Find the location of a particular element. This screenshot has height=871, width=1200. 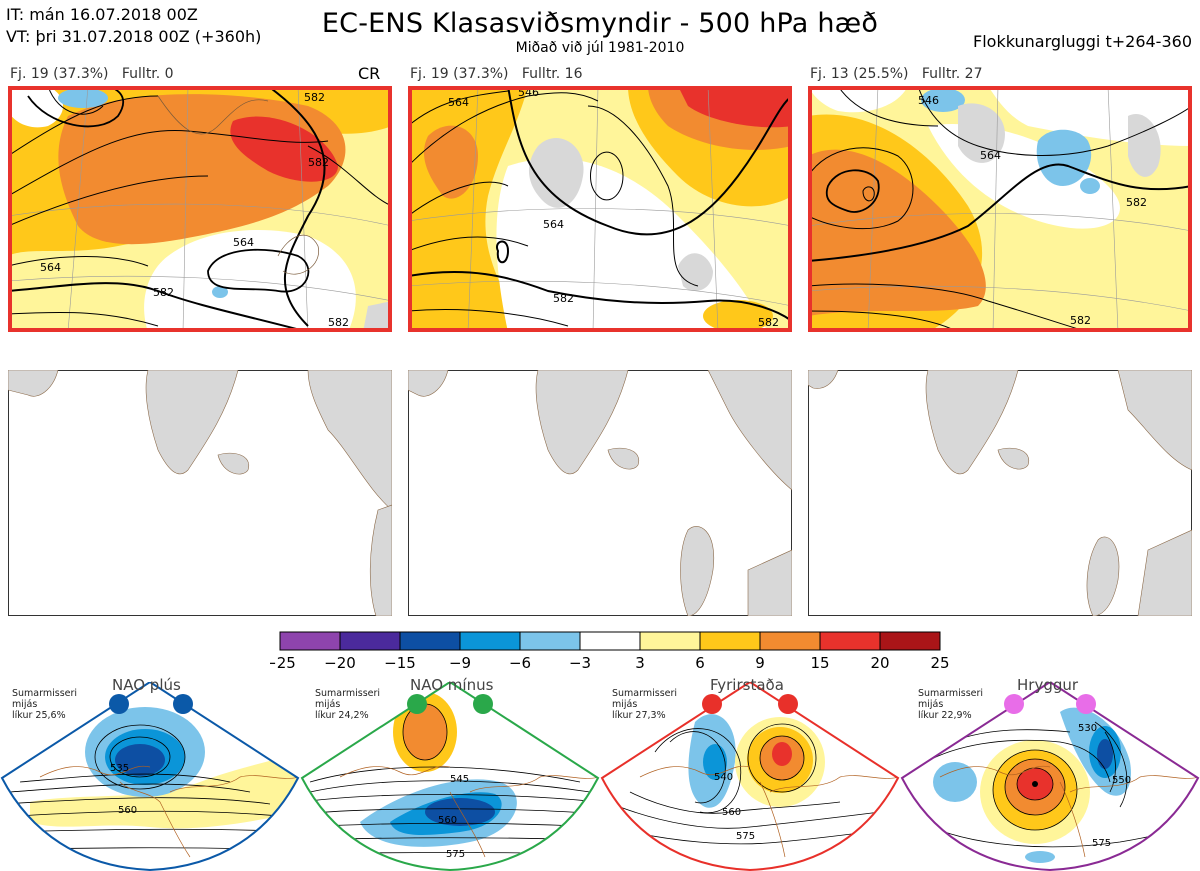

colorbar-tick-label: −9 is located at coordinates (460, 663).